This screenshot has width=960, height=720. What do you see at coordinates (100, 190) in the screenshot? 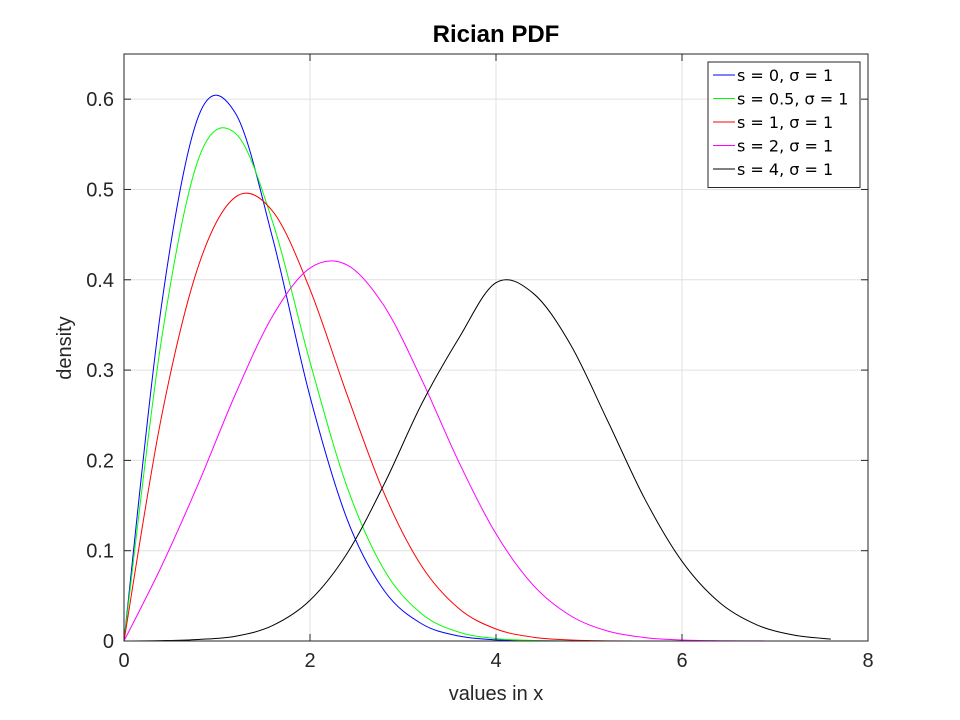
I see `y-tick-label: 0.5` at bounding box center [100, 190].